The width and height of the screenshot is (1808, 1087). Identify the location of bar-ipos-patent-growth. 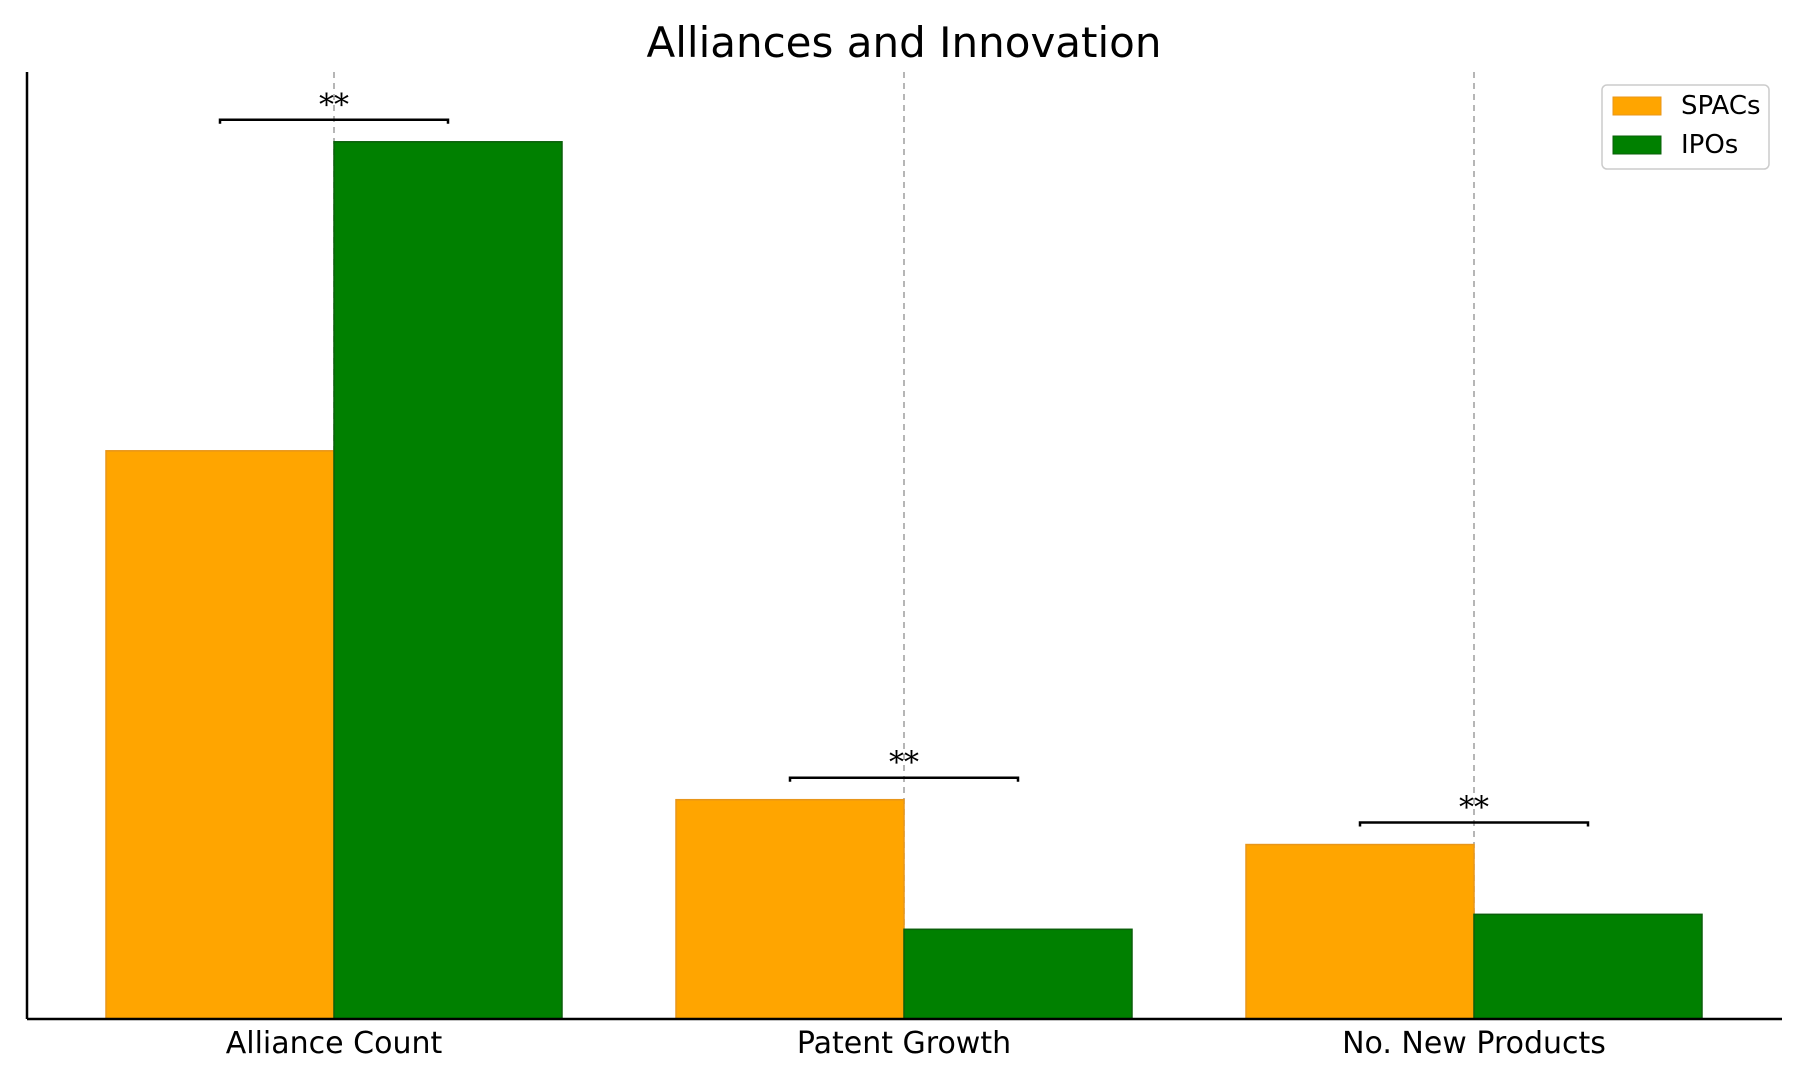
(1018, 974).